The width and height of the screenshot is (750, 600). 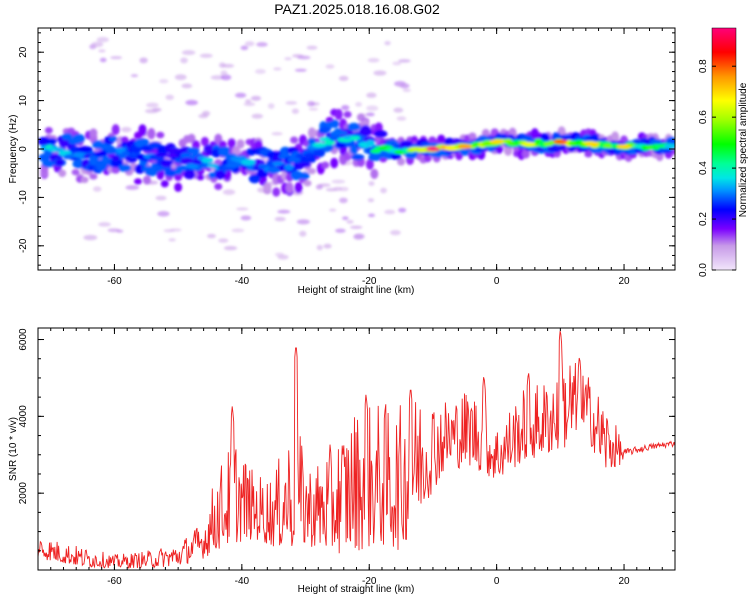 I want to click on colorbar-tick-label: 0.6, so click(x=703, y=117).